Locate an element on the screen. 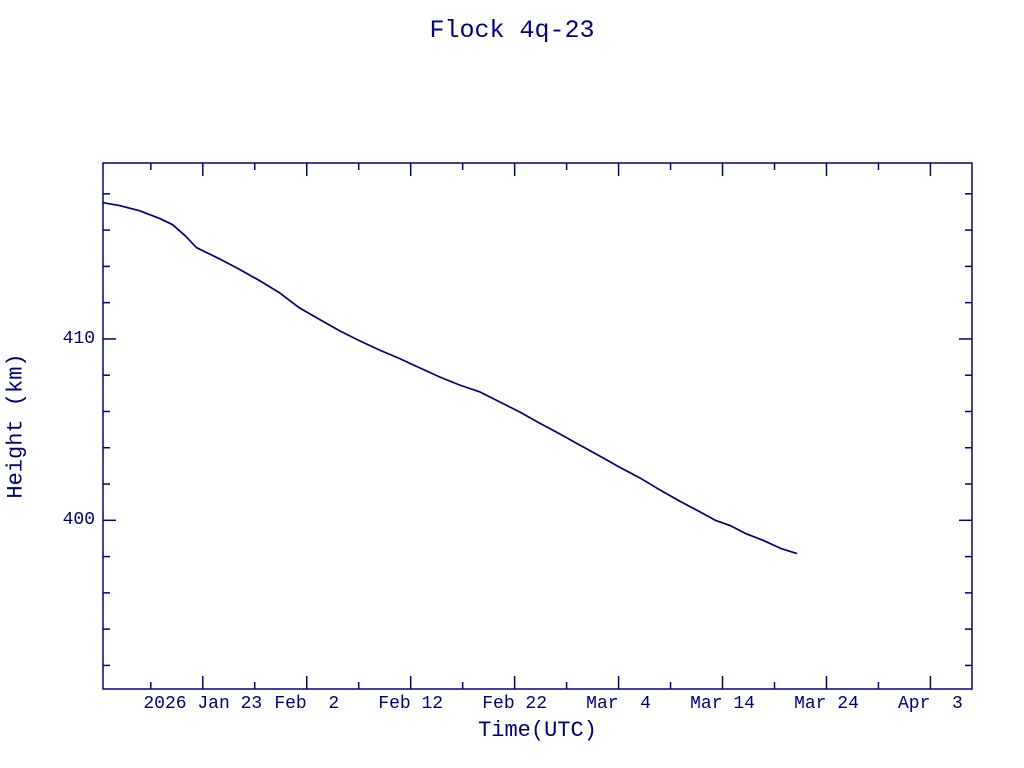  y-tick-label: 400 is located at coordinates (78, 520).